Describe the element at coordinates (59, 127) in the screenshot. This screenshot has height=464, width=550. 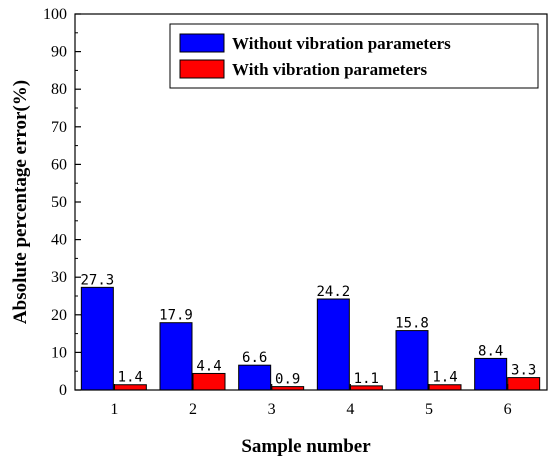
I see `y-tick-label-70: 70` at that location.